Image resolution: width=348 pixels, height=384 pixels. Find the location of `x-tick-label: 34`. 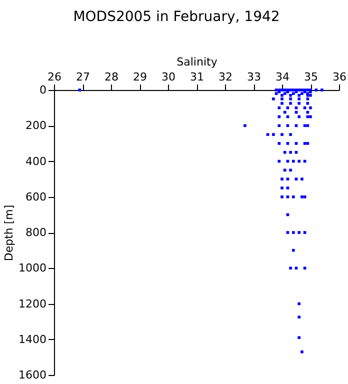

x-tick-label: 34 is located at coordinates (283, 77).